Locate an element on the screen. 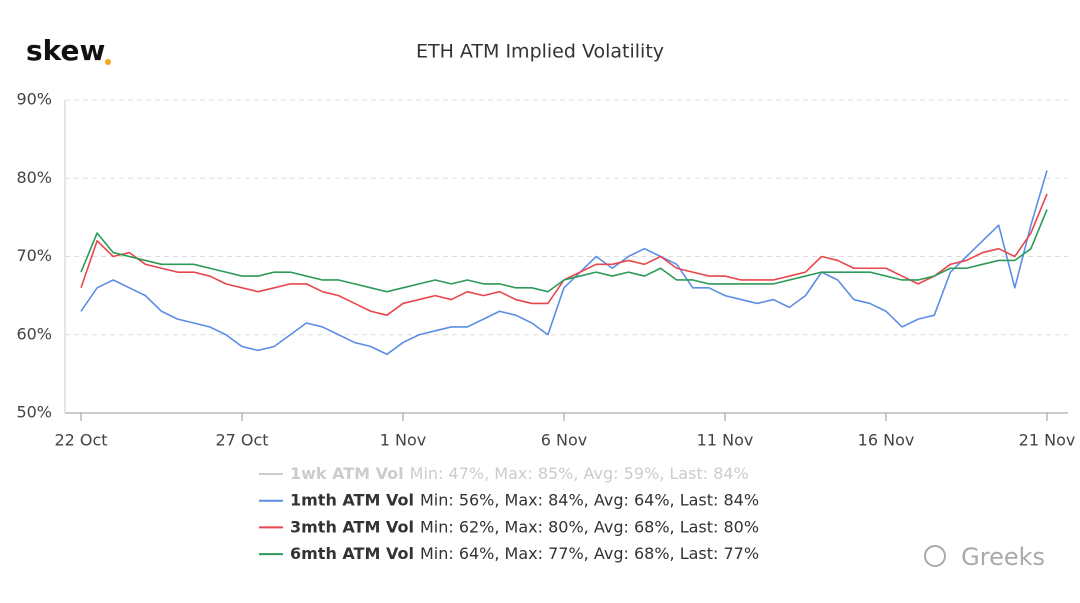 This screenshot has width=1080, height=603. y-tick-label: 60% is located at coordinates (34, 333).